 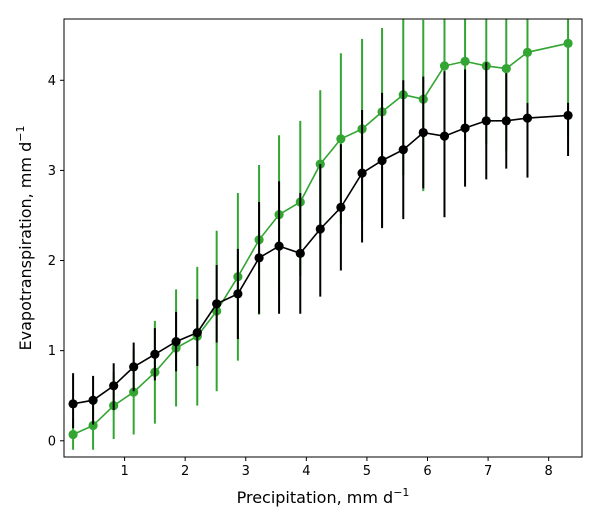 What do you see at coordinates (52, 351) in the screenshot?
I see `y-tick-label: 1` at bounding box center [52, 351].